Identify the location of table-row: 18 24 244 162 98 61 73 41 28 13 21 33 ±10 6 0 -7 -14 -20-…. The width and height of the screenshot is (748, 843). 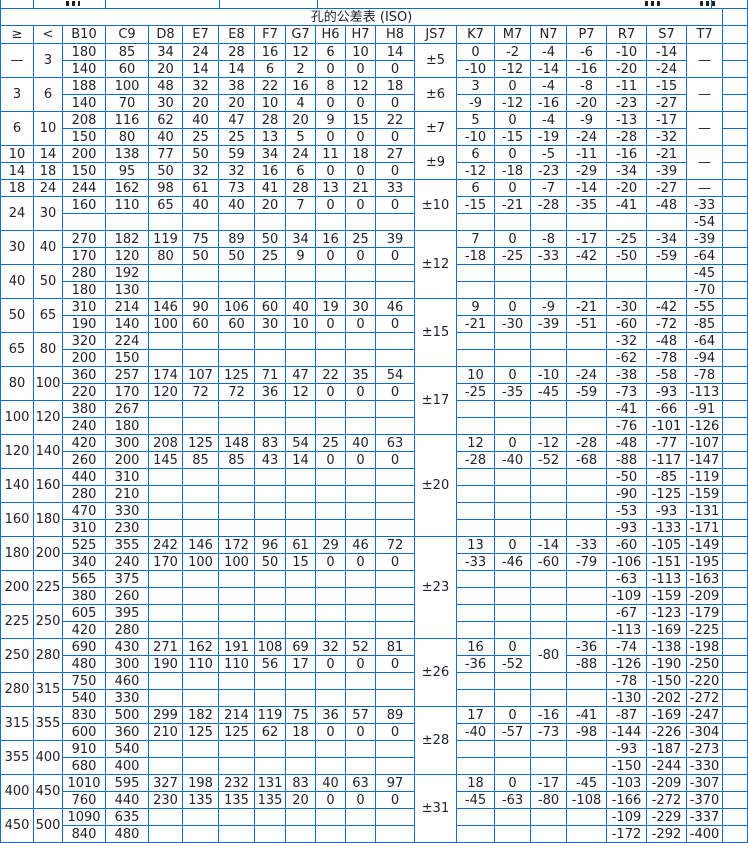
(374, 205).